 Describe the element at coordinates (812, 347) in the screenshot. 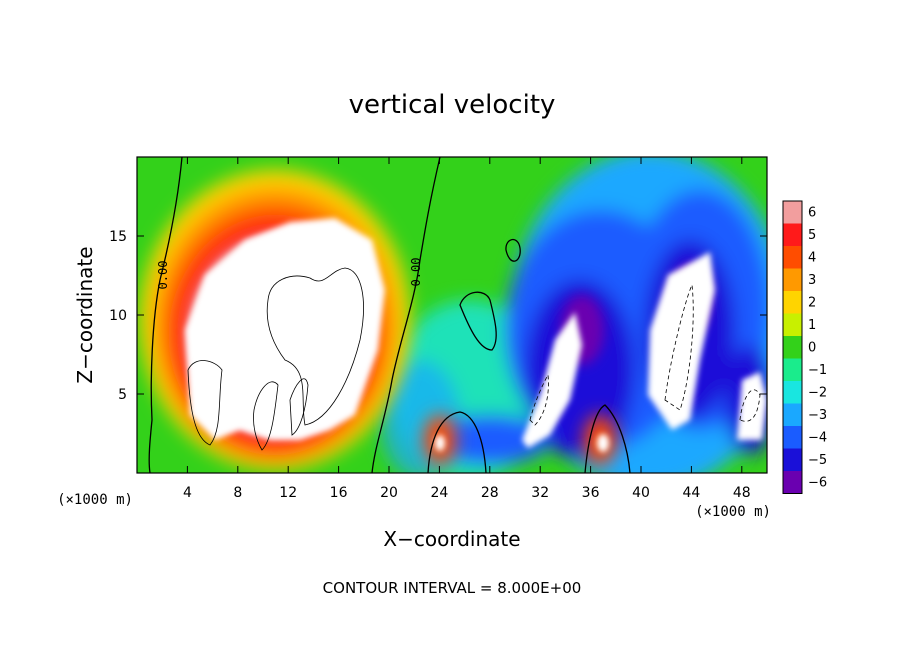

I see `colorbar-label: 0` at that location.